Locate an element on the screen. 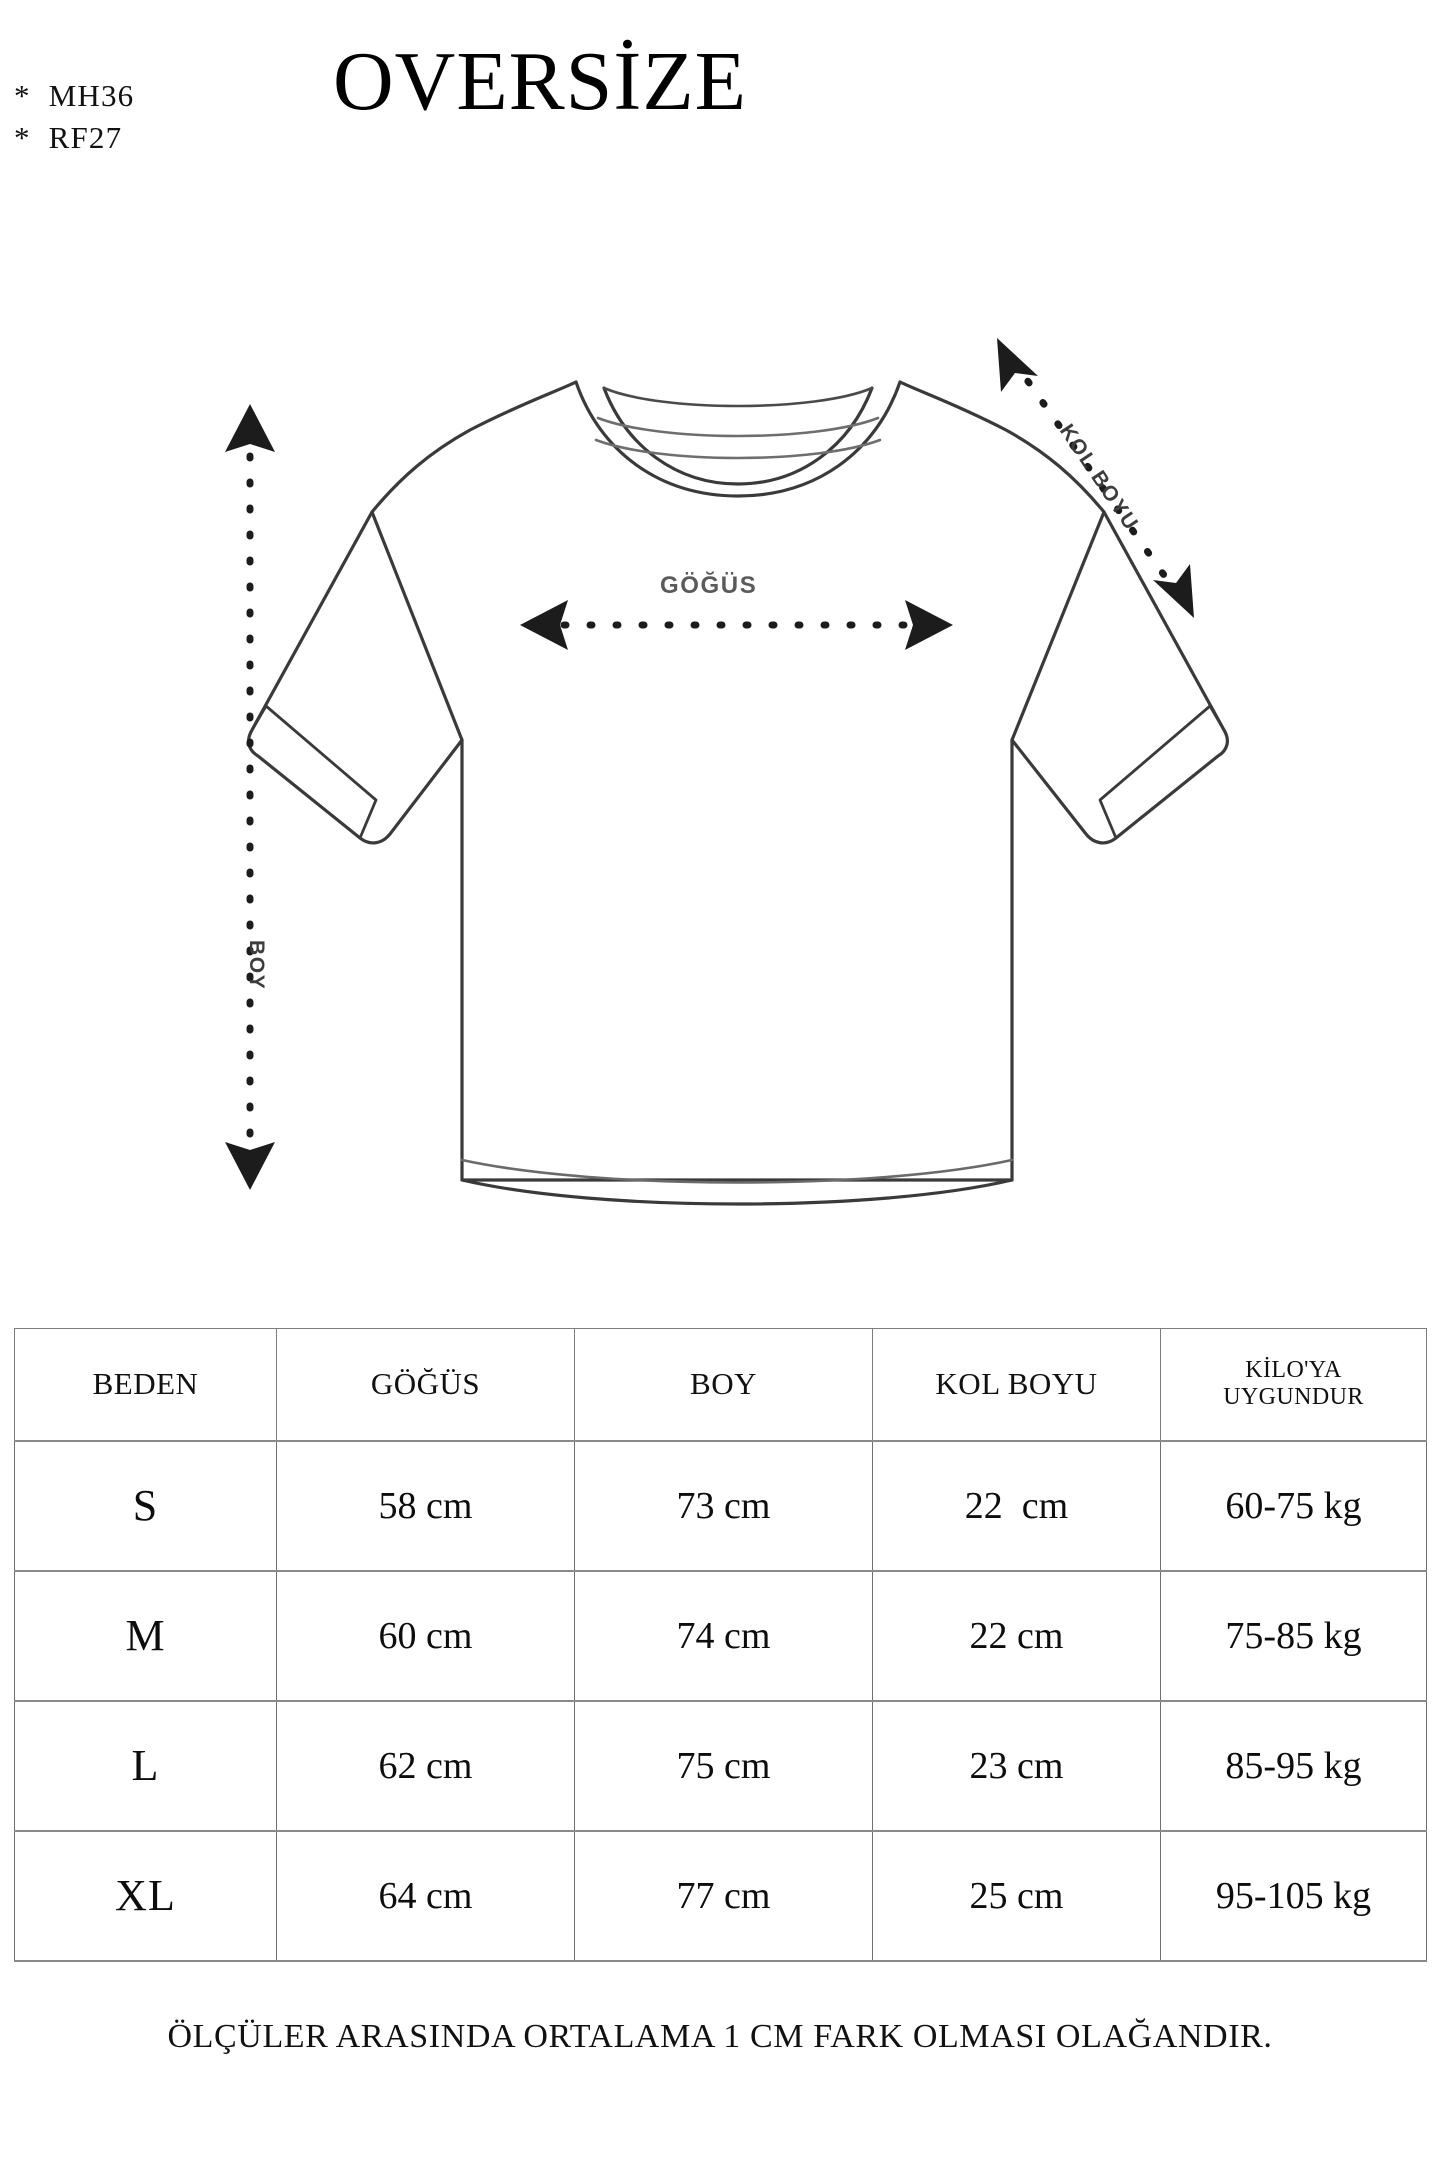 The image size is (1440, 2160). cell-gogus: 64 cm is located at coordinates (425, 1895).